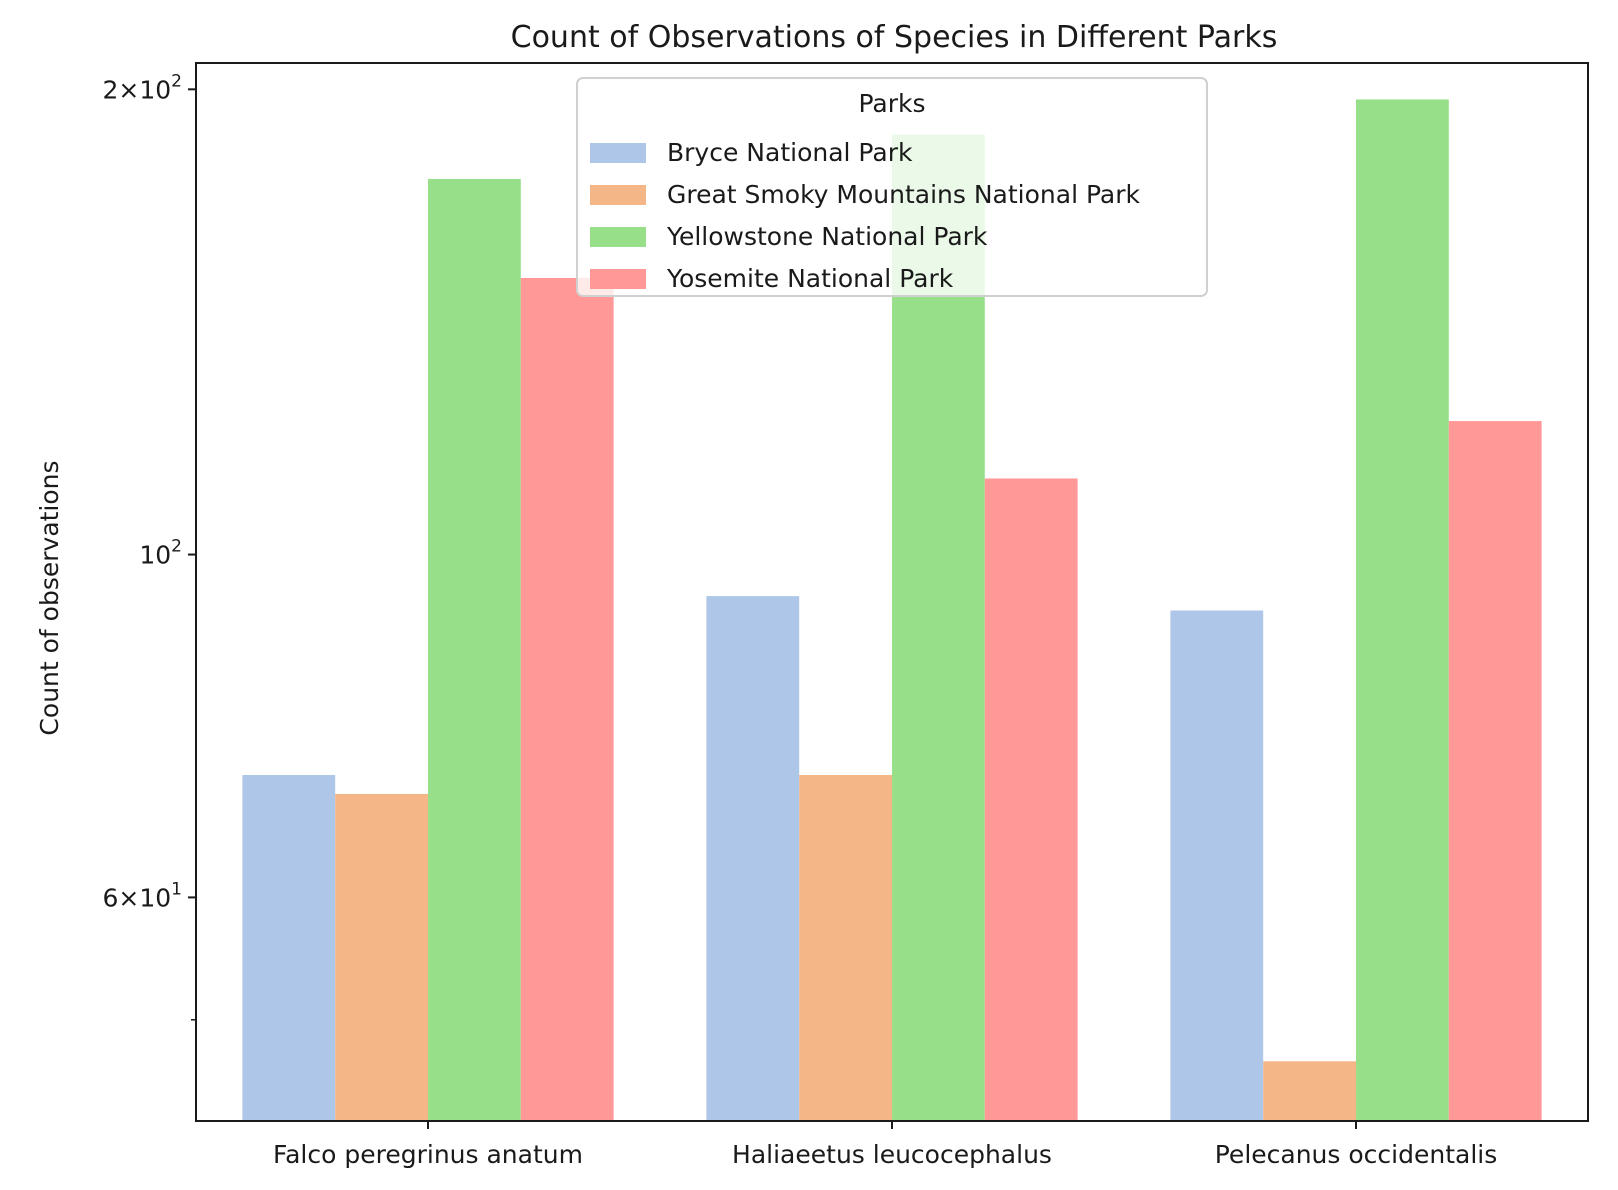  Describe the element at coordinates (827, 236) in the screenshot. I see `legend-label: Yellowstone National Park` at that location.